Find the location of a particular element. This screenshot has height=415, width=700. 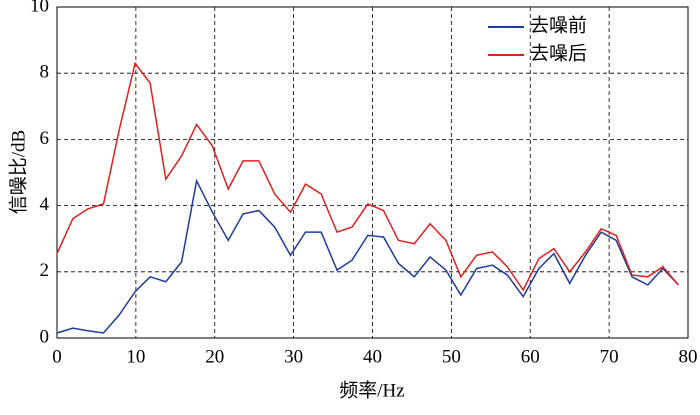

y-tick-label: 4 is located at coordinates (45, 204).